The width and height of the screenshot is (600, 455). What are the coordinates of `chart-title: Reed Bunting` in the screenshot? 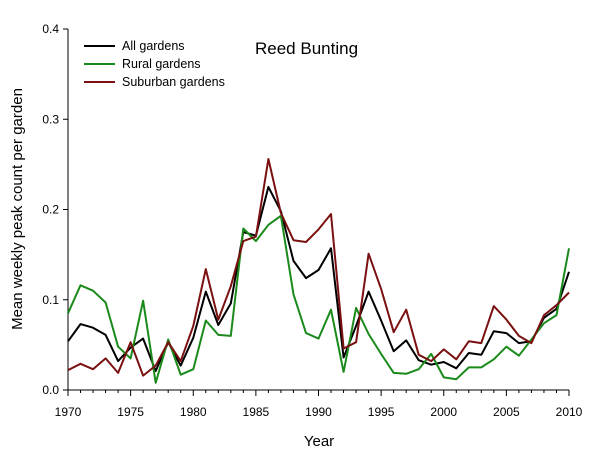 It's located at (306, 48).